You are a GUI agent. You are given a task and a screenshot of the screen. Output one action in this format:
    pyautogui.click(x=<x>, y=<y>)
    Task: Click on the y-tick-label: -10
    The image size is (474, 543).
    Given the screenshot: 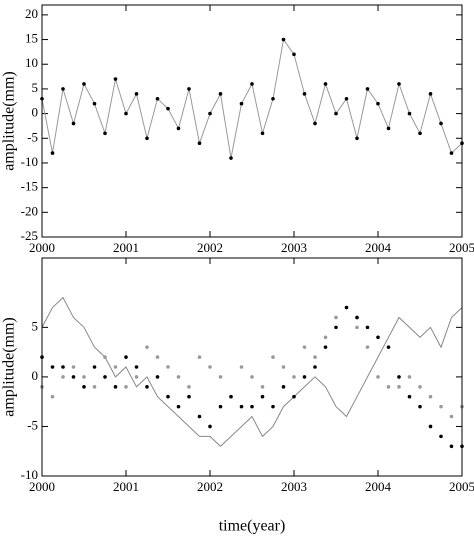 What is the action you would take?
    pyautogui.click(x=29, y=474)
    